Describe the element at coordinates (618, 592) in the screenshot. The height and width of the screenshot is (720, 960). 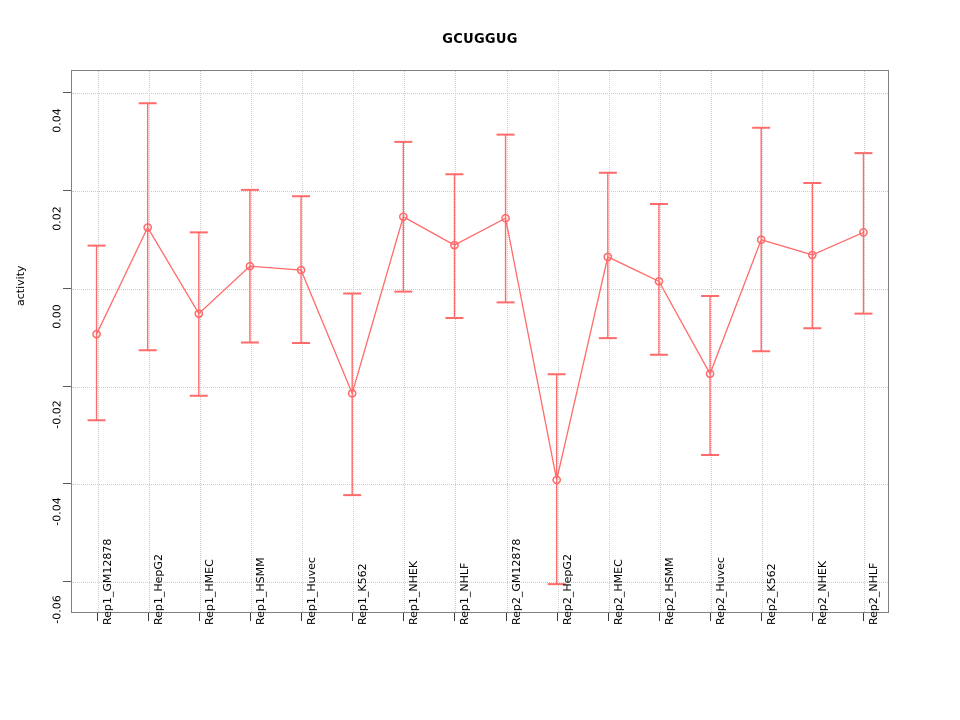
I see `x-axis-label-rep2_hmec: Rep2_HMEC` at that location.